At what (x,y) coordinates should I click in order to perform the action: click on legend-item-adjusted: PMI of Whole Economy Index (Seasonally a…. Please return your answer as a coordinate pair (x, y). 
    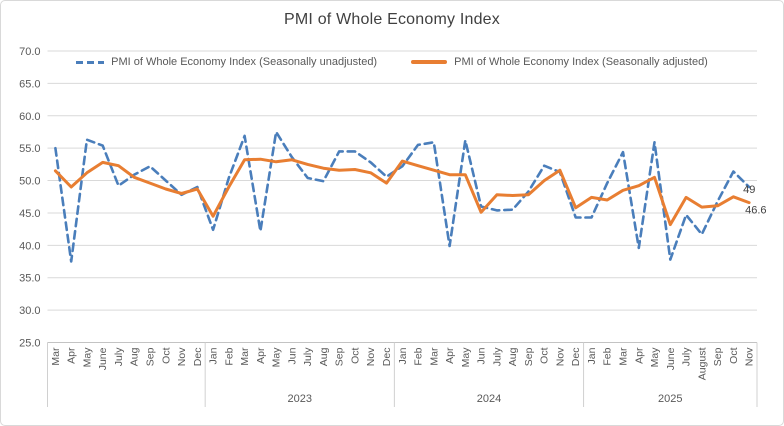
    Looking at the image, I should click on (559, 62).